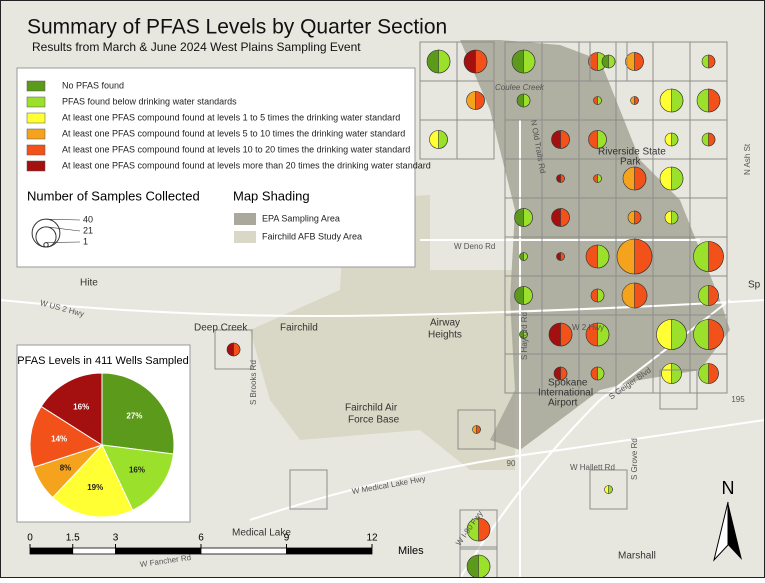 The image size is (765, 583). What do you see at coordinates (721, 531) in the screenshot?
I see `north-arrow-left` at bounding box center [721, 531].